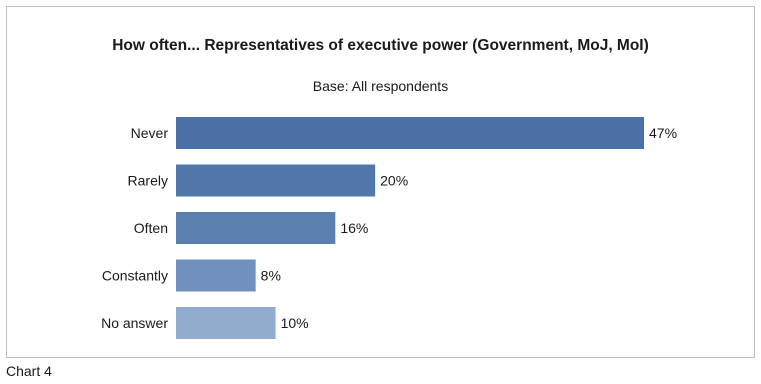 The width and height of the screenshot is (761, 384). Describe the element at coordinates (394, 181) in the screenshot. I see `bar-value-label: 20%` at that location.